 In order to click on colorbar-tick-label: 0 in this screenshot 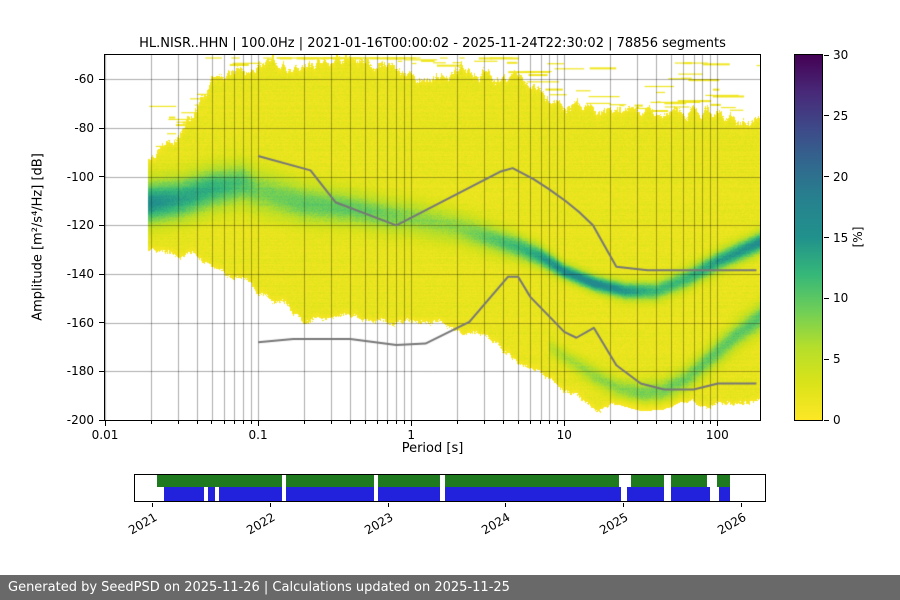, I will do `click(837, 420)`.